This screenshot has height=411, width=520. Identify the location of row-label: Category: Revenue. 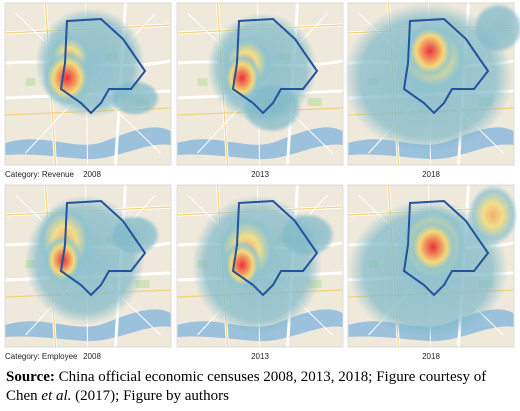
(39, 174).